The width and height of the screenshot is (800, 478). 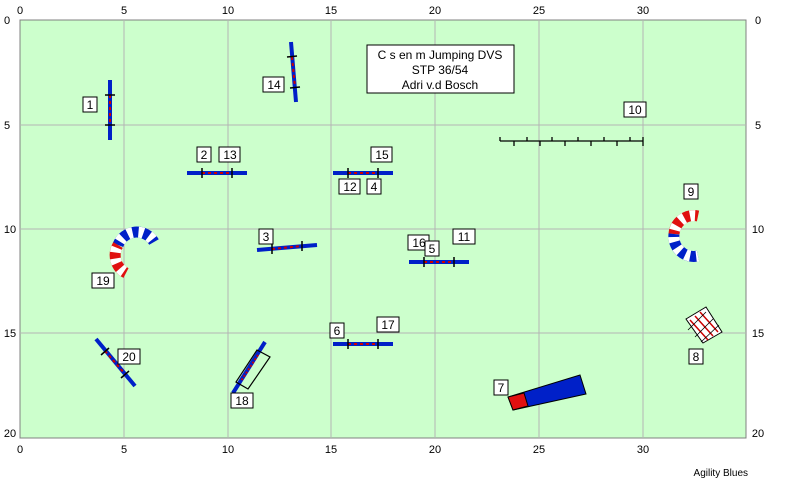 I want to click on course-judge: Adri v.d Bosch, so click(x=440, y=85).